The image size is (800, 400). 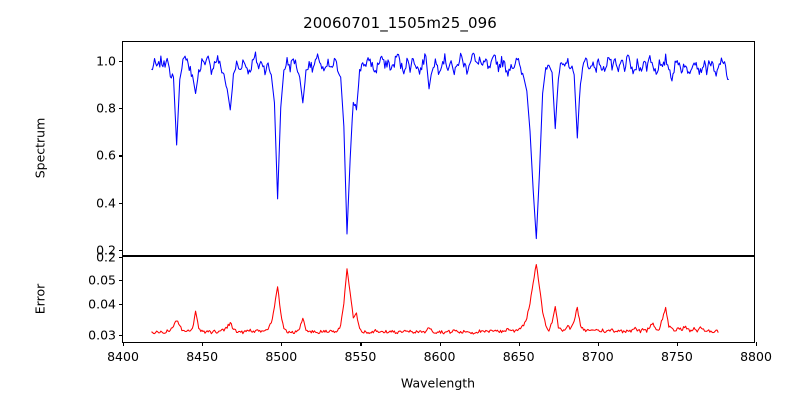 I want to click on spectrum-y-tick-label: 0.4, so click(x=106, y=203).